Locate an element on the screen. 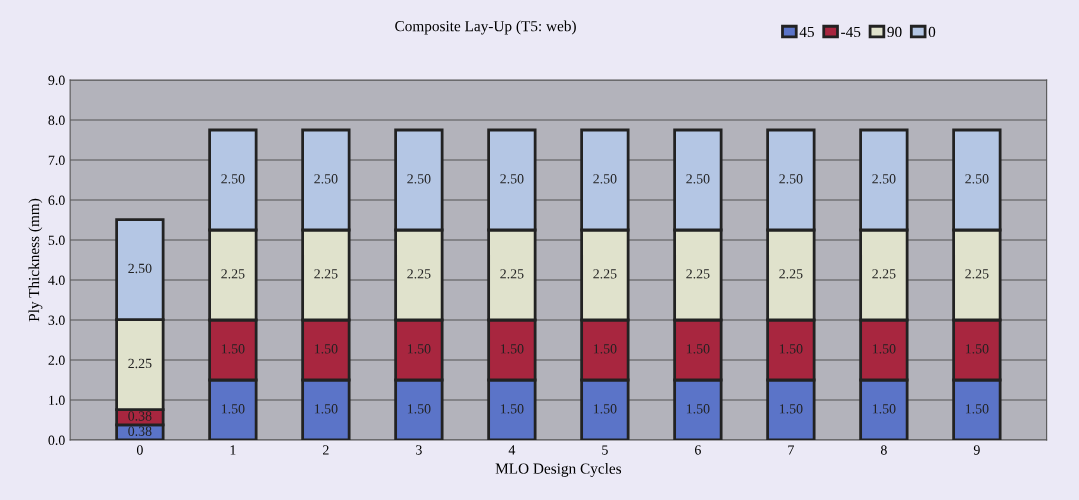  x-tick-label: 0 is located at coordinates (139, 450).